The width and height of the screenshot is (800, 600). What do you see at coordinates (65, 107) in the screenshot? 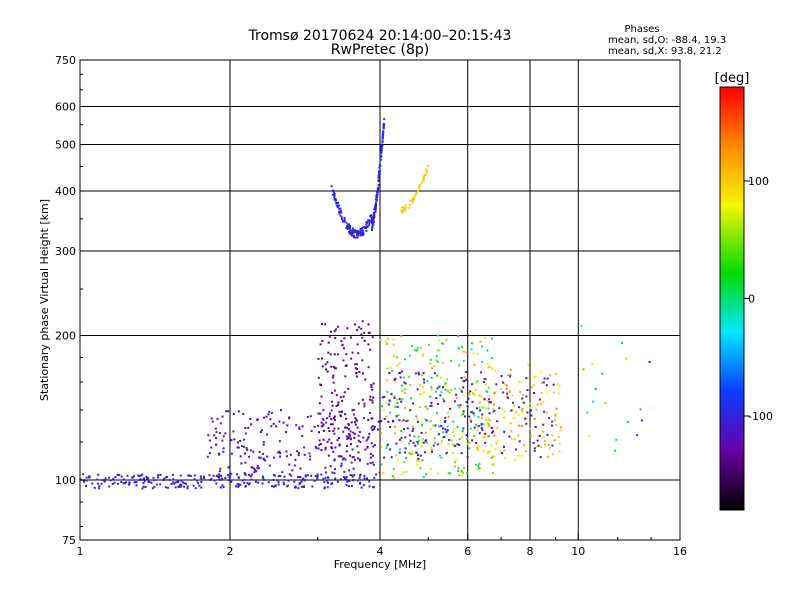
I see `y-tick-label: 600` at bounding box center [65, 107].